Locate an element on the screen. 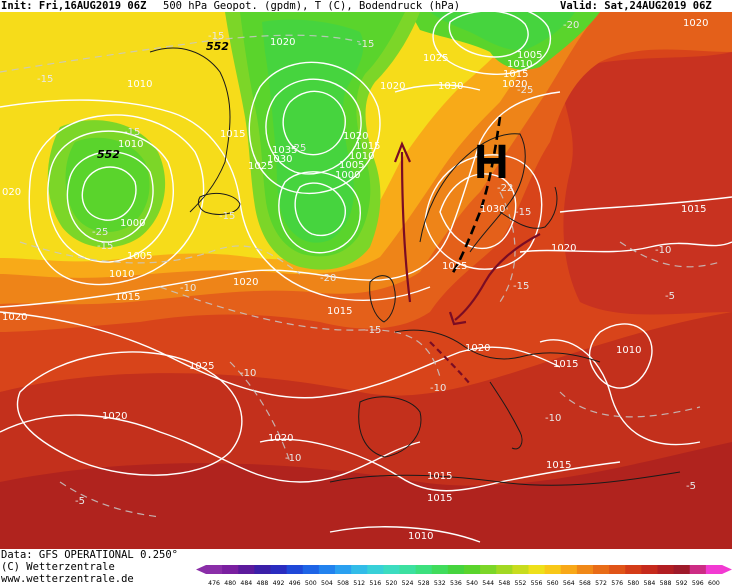 The width and height of the screenshot is (732, 587). init-time: Init: Fri,16AUG2019 06Z is located at coordinates (74, 6).